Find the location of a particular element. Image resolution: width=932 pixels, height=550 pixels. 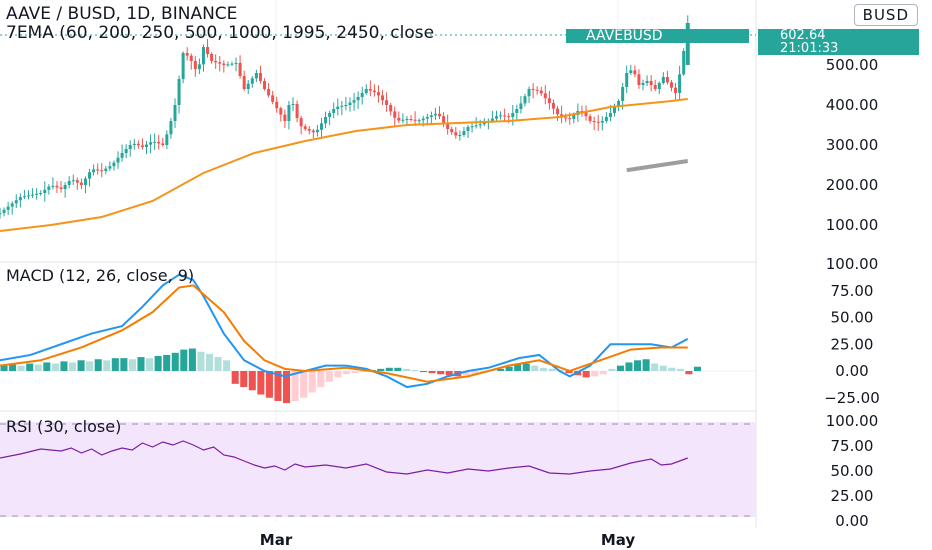

price-tick-label: 200.00 is located at coordinates (852, 185).